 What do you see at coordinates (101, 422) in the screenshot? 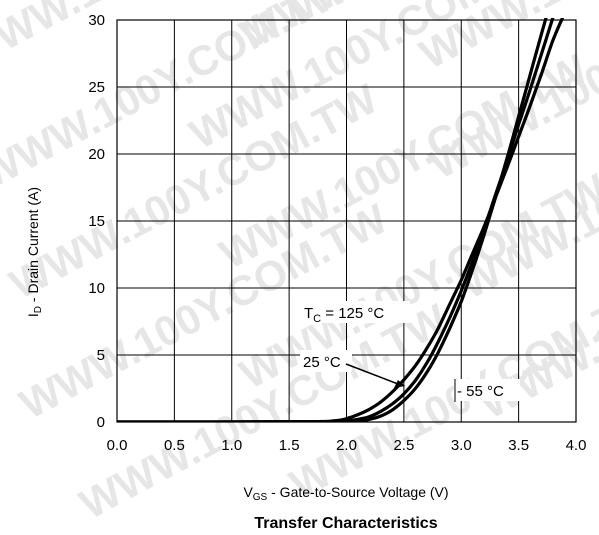
I see `y-tick-label: 0` at bounding box center [101, 422].